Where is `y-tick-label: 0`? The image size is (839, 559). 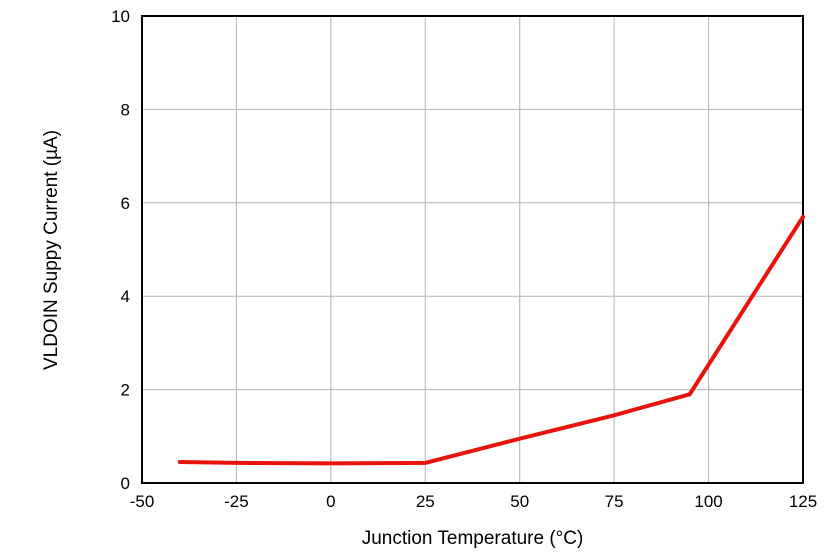 y-tick-label: 0 is located at coordinates (125, 483).